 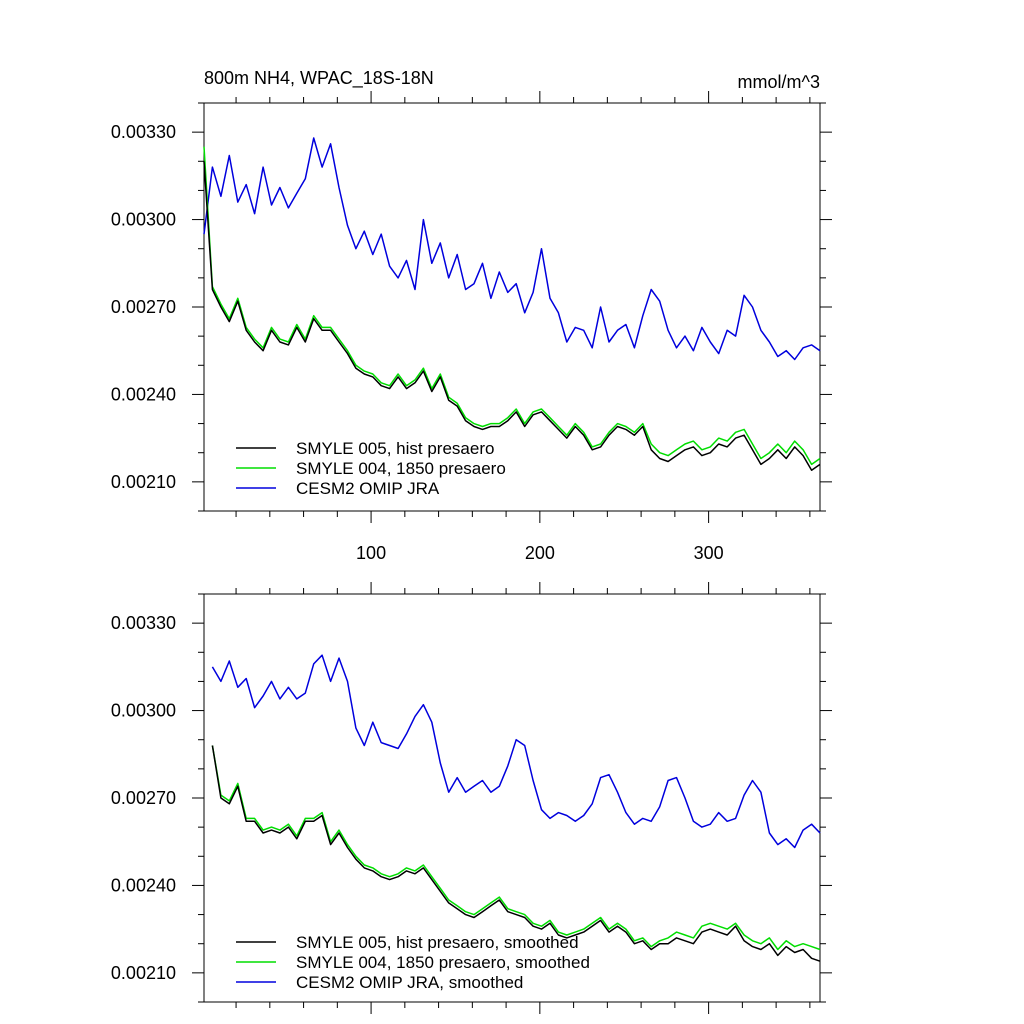 I want to click on legend-label: SMYLE 004, 1850 presaero, smoothed, so click(x=443, y=962).